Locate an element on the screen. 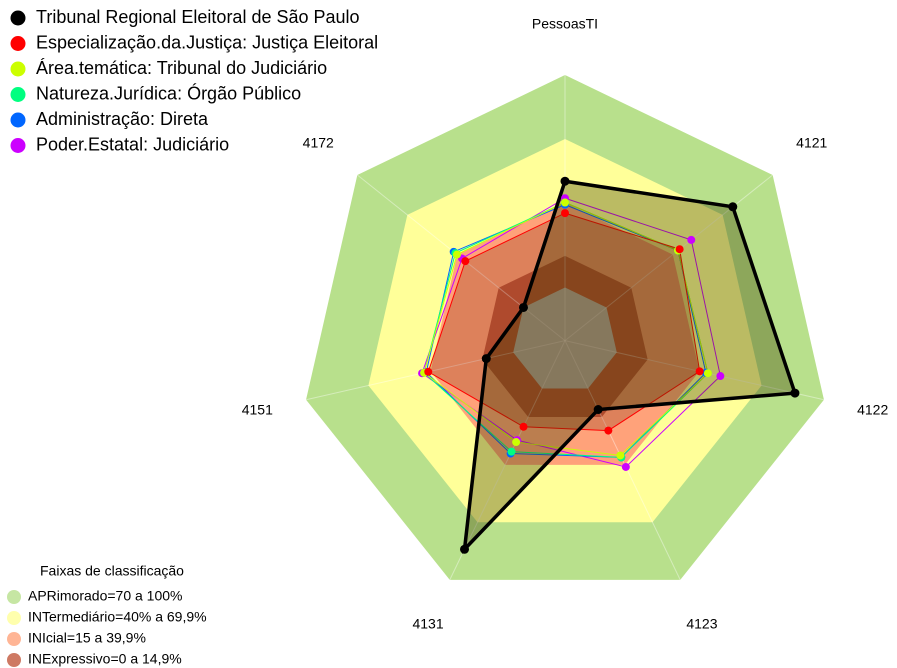 This screenshot has width=897, height=668. axis-label: 4172 is located at coordinates (318, 143).